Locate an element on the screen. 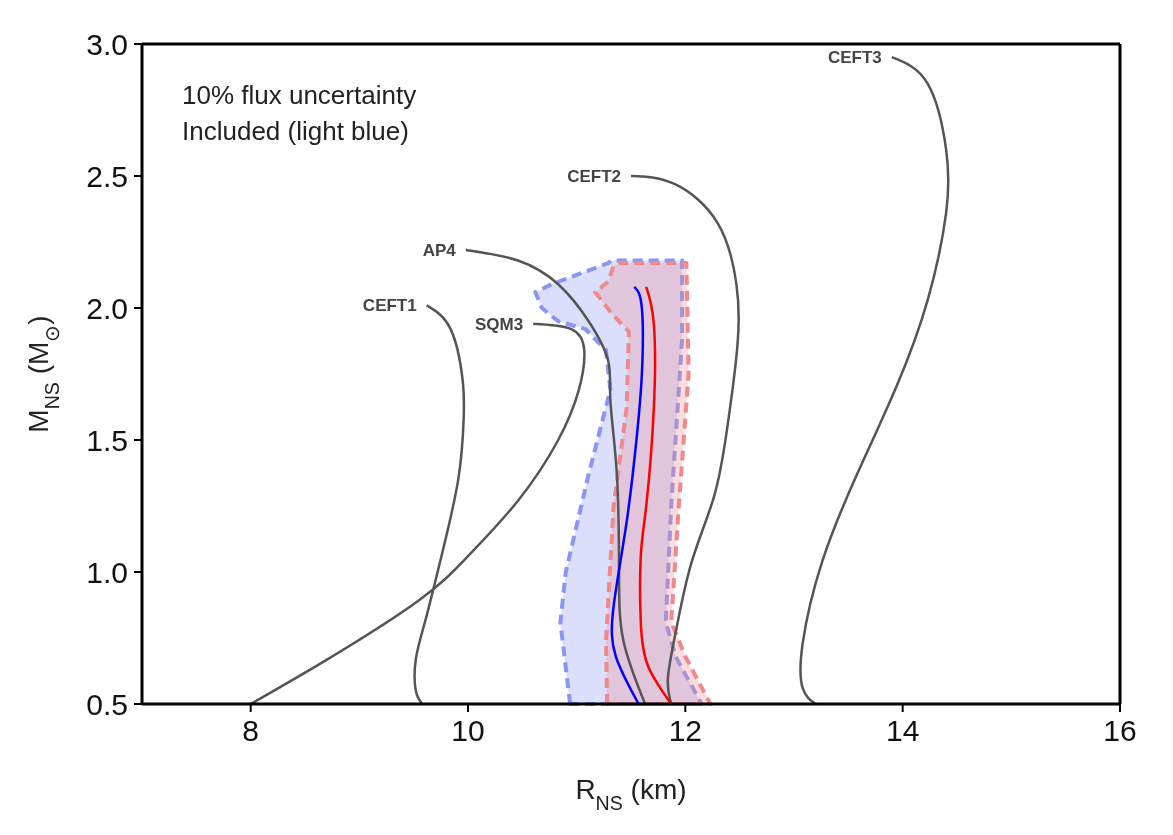 This screenshot has height=835, width=1173. y-tick-label: 1.5 is located at coordinates (107, 440).